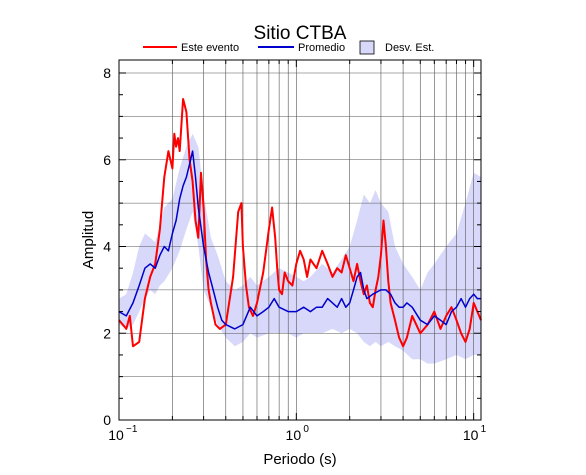  What do you see at coordinates (210, 48) in the screenshot?
I see `legend-event-label: Este evento` at bounding box center [210, 48].